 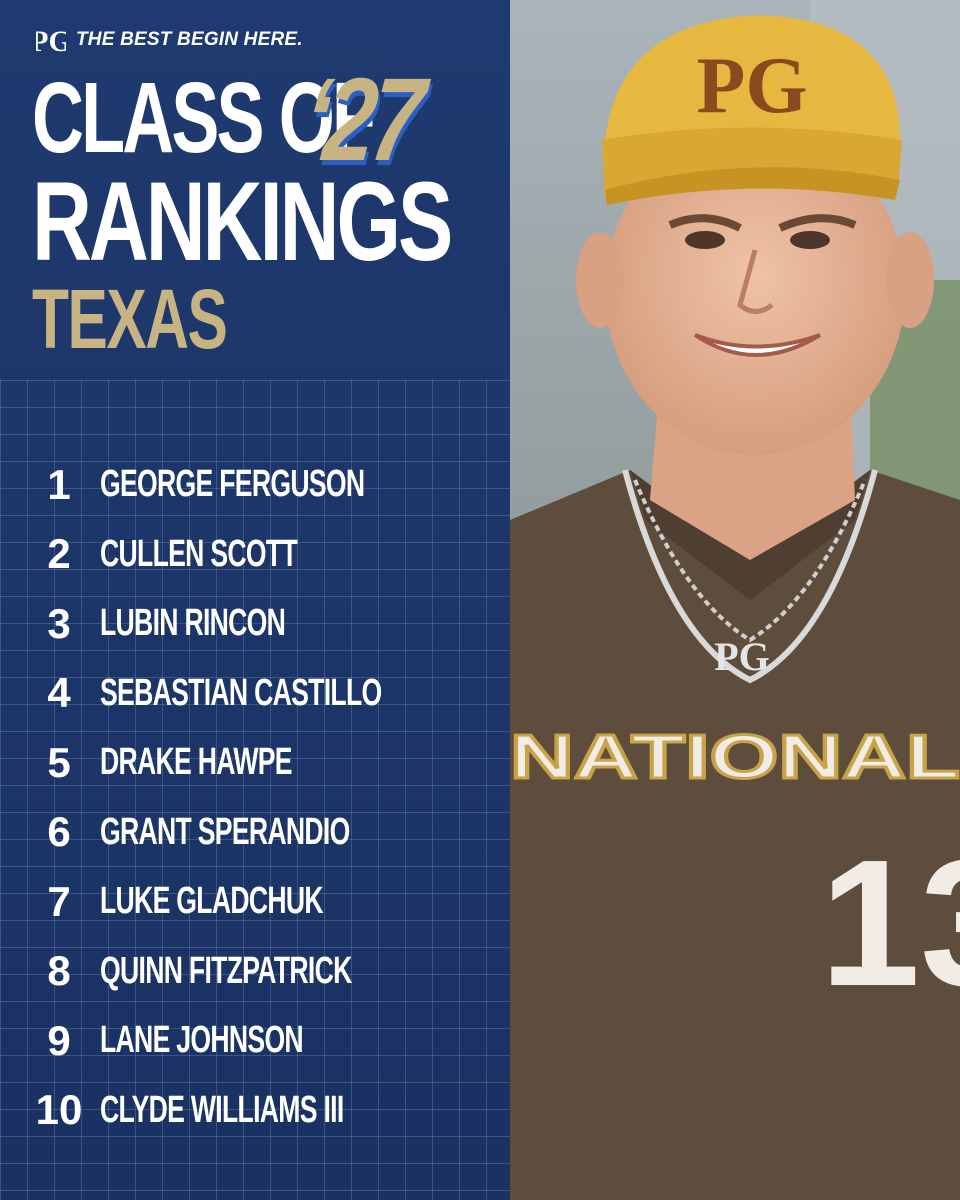 What do you see at coordinates (242, 221) in the screenshot?
I see `headline-line2: RANKINGS` at bounding box center [242, 221].